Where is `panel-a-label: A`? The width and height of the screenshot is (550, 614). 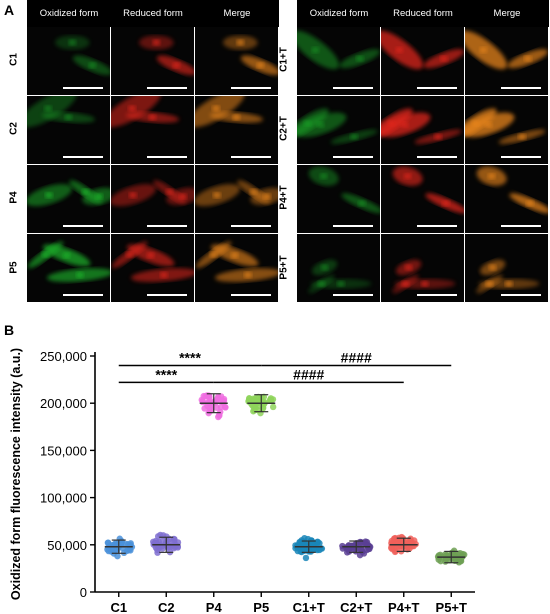
panel-a-label: A is located at coordinates (9, 10).